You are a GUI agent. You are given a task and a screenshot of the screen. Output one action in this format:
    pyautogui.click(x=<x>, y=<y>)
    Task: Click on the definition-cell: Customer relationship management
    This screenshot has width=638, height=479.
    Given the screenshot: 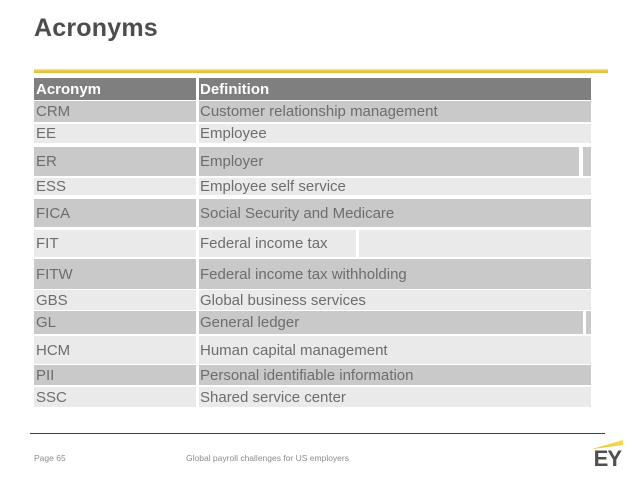 What is the action you would take?
    pyautogui.click(x=395, y=111)
    